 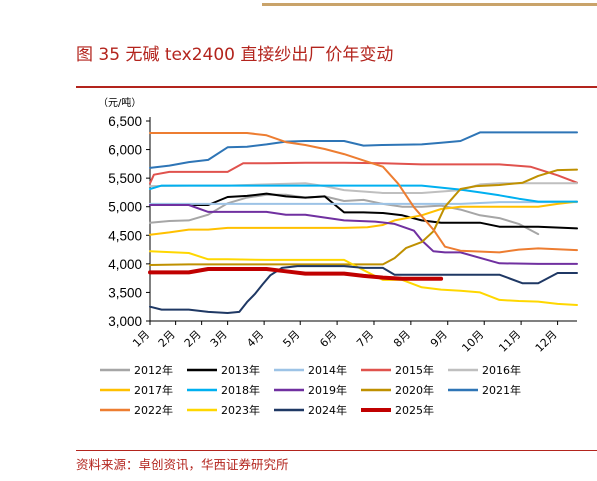 I want to click on x-tick-label: 10月, so click(x=472, y=341).